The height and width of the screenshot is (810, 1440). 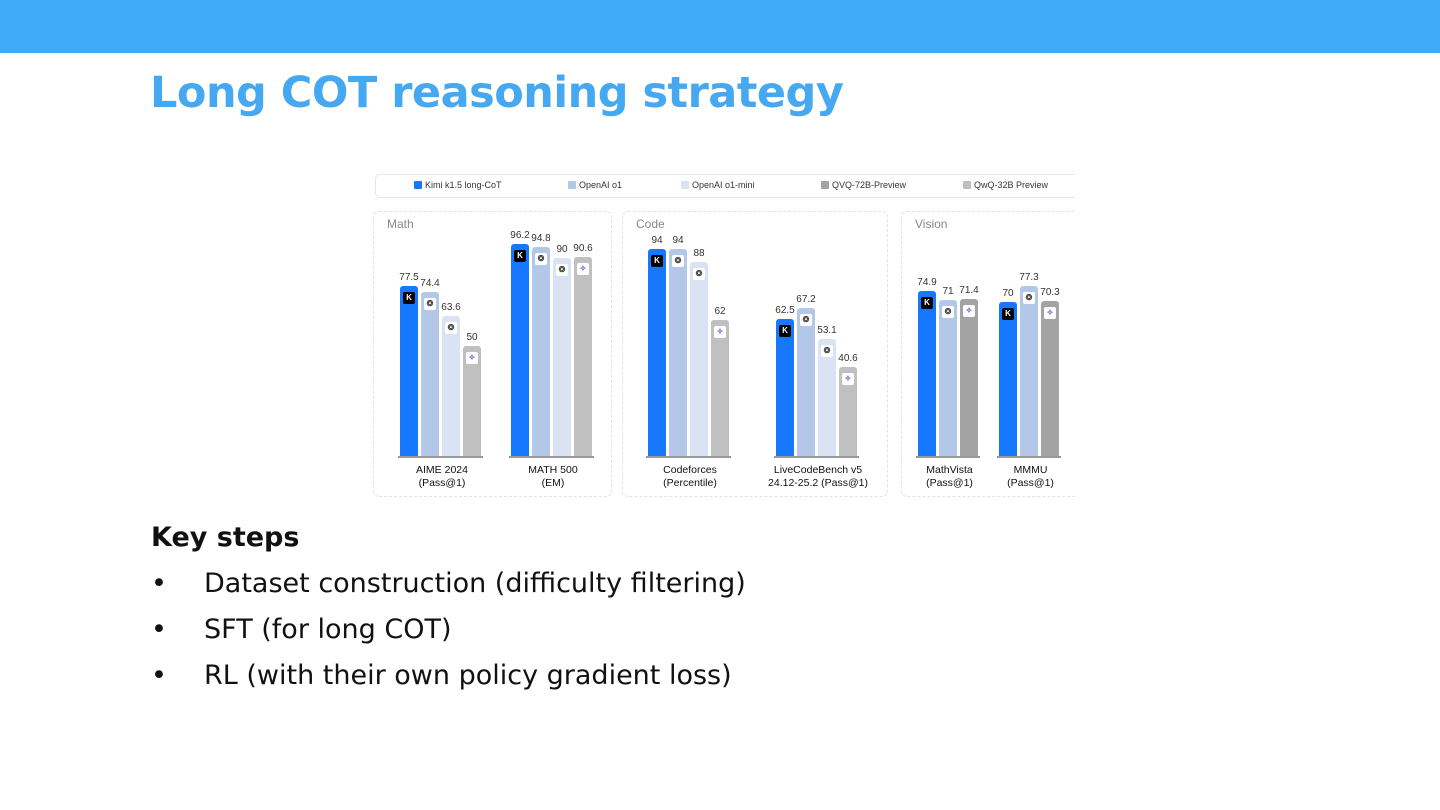 I want to click on data-label: 77.5, so click(x=409, y=277).